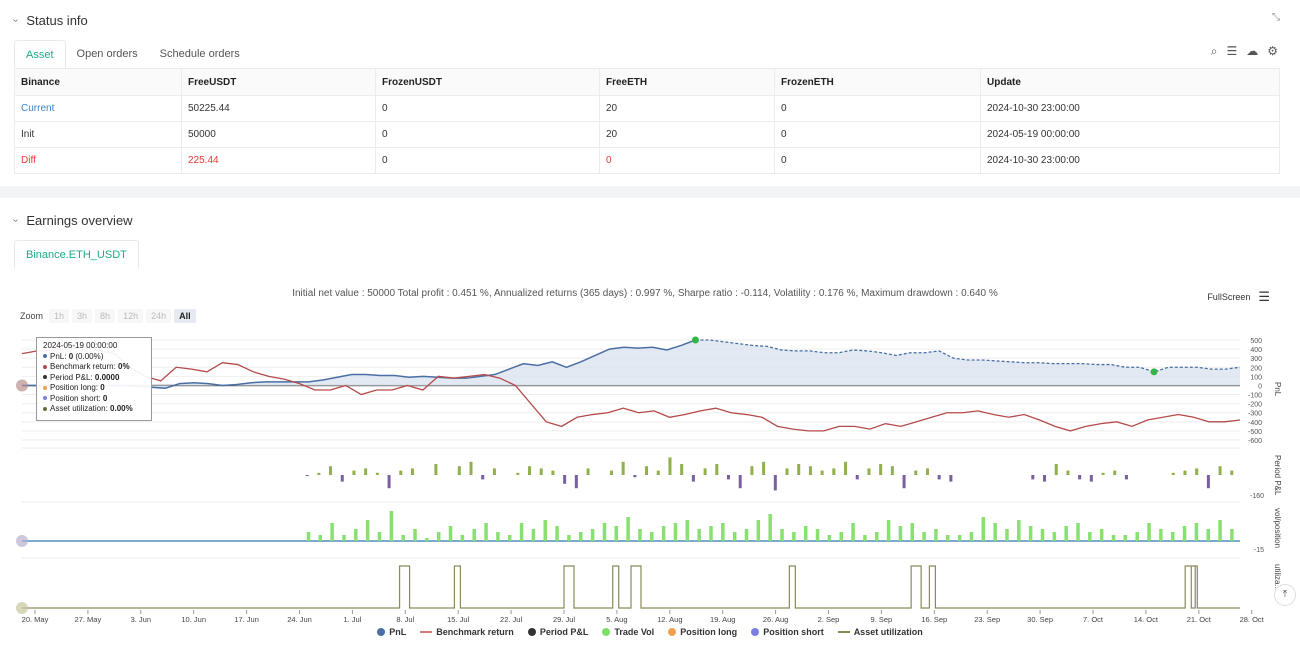 The width and height of the screenshot is (1300, 649). I want to click on menu-icon: ☰, so click(1264, 296).